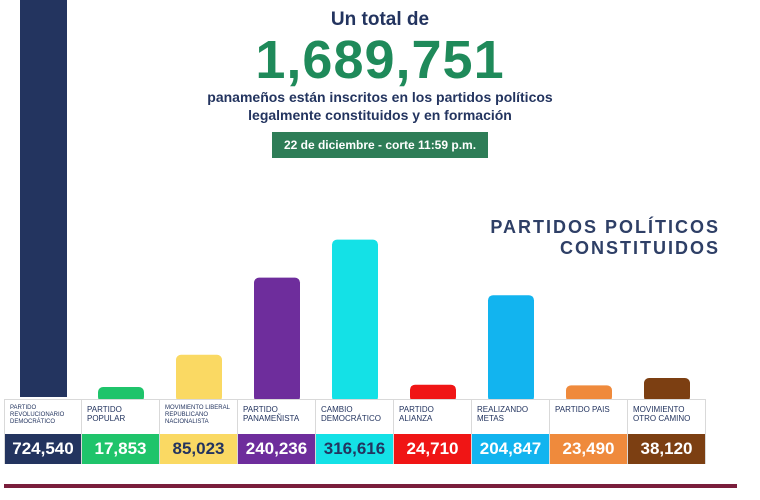 The height and width of the screenshot is (500, 760). Describe the element at coordinates (510, 416) in the screenshot. I see `party-name: REALIZANDO METAS` at that location.